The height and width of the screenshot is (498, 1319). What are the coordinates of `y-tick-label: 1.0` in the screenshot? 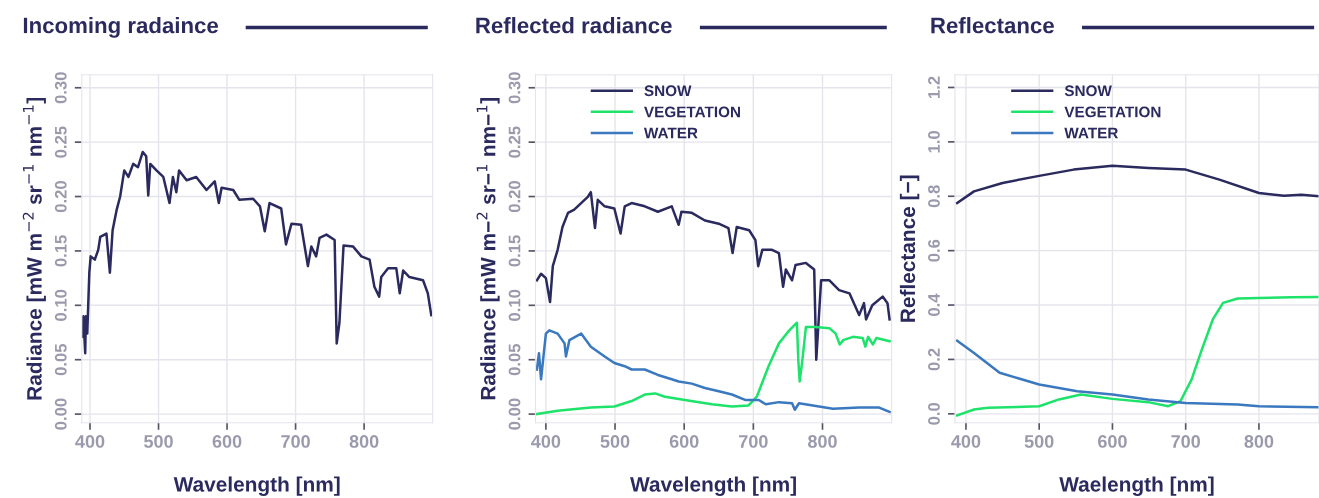 It's located at (934, 141).